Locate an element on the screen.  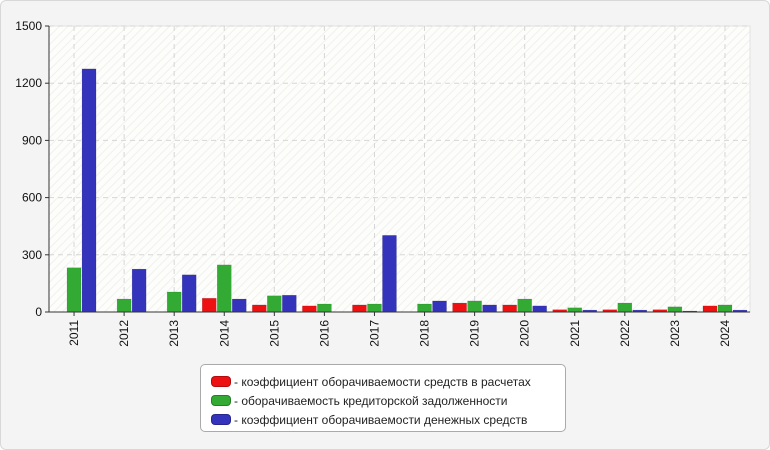
y-tick-label: 1500 is located at coordinates (28, 26).